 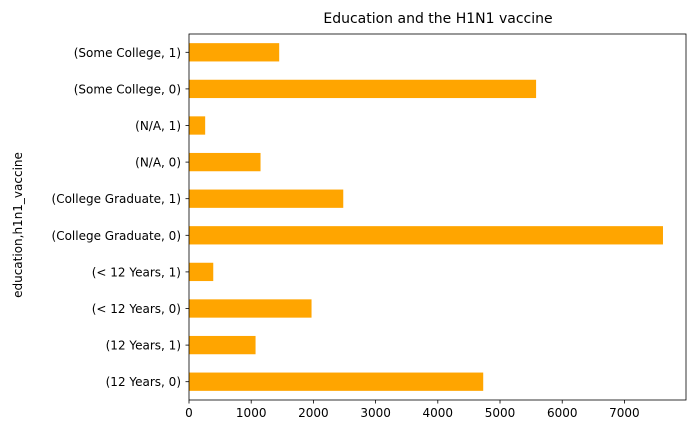 I want to click on y-tick-label: (Some College, 1), so click(x=127, y=53).